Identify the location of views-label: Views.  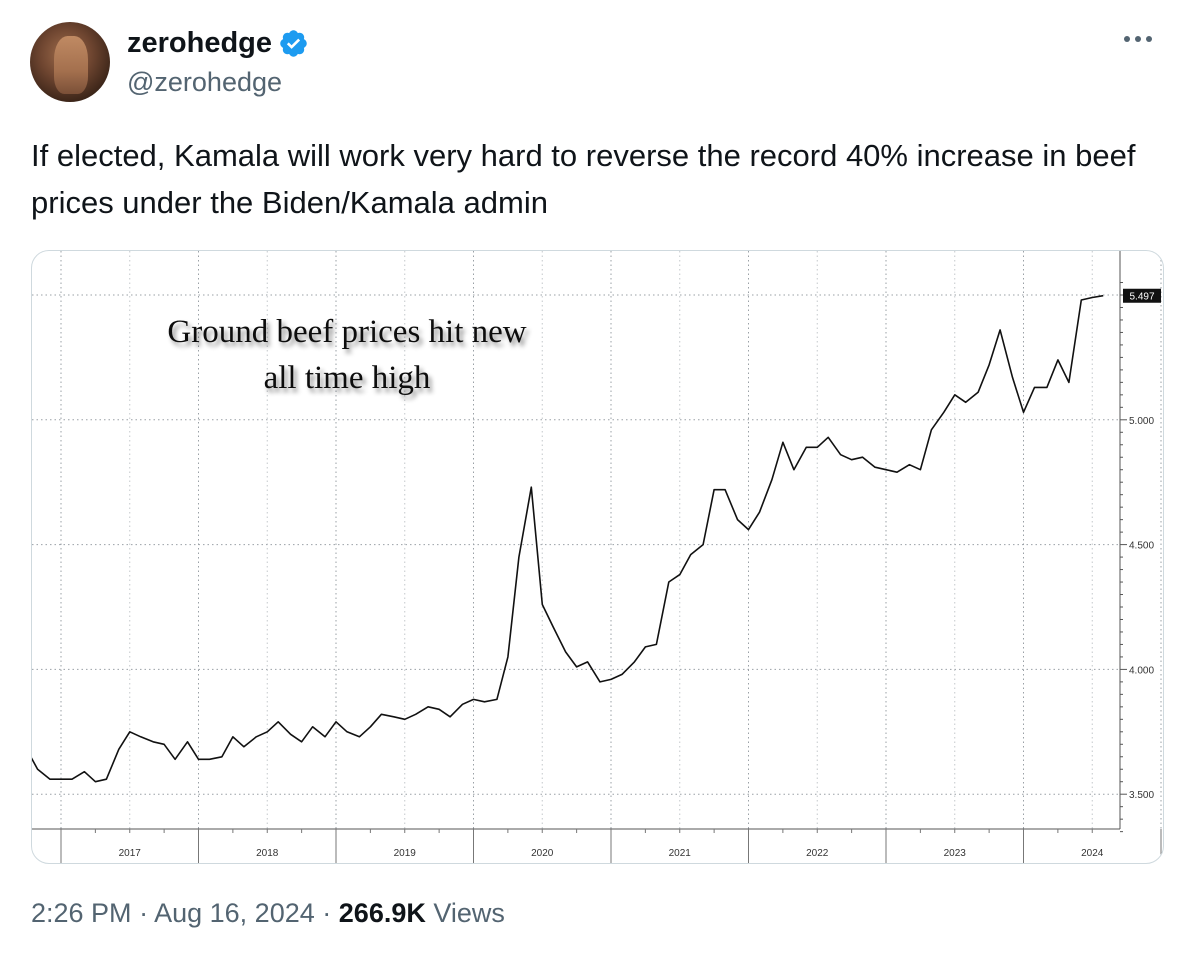
(469, 913).